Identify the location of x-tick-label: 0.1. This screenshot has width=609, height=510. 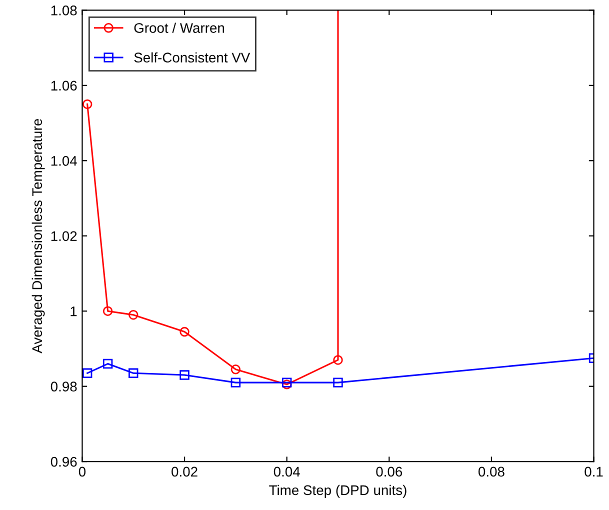
(593, 471).